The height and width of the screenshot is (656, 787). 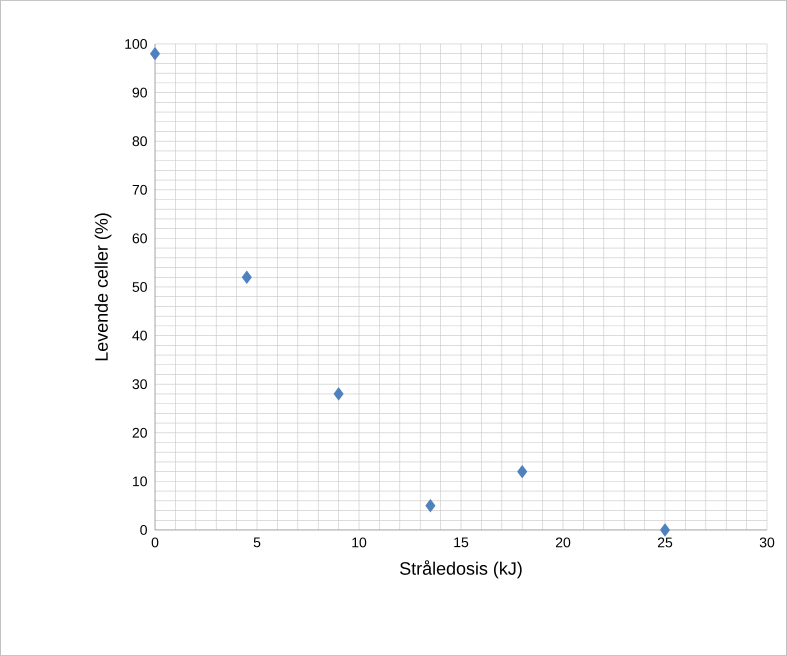 I want to click on y-tick-label: 70, so click(x=139, y=189).